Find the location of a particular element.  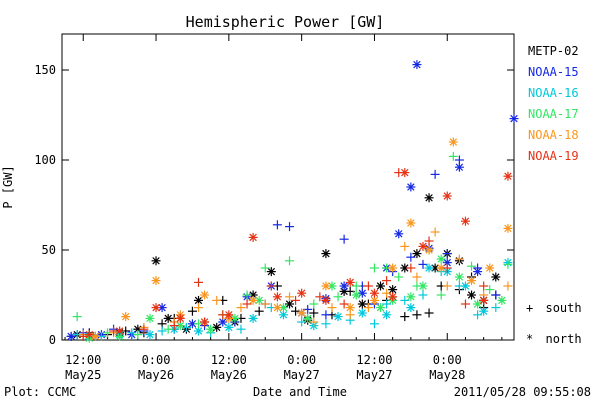

x-tick-label-date: May28 is located at coordinates (447, 375).